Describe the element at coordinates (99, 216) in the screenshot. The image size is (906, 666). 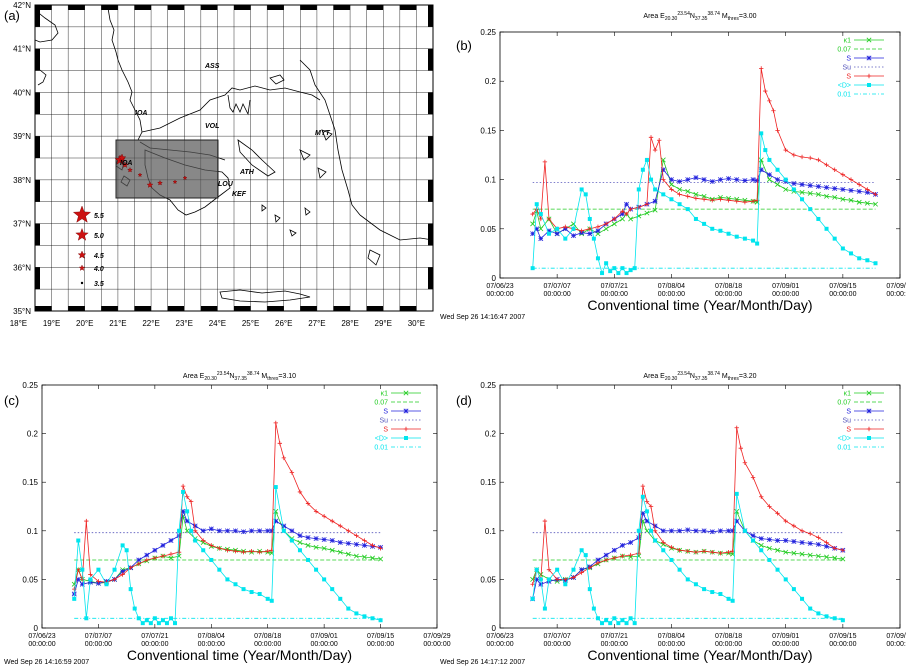
I see `magnitude-label: 5.5` at that location.